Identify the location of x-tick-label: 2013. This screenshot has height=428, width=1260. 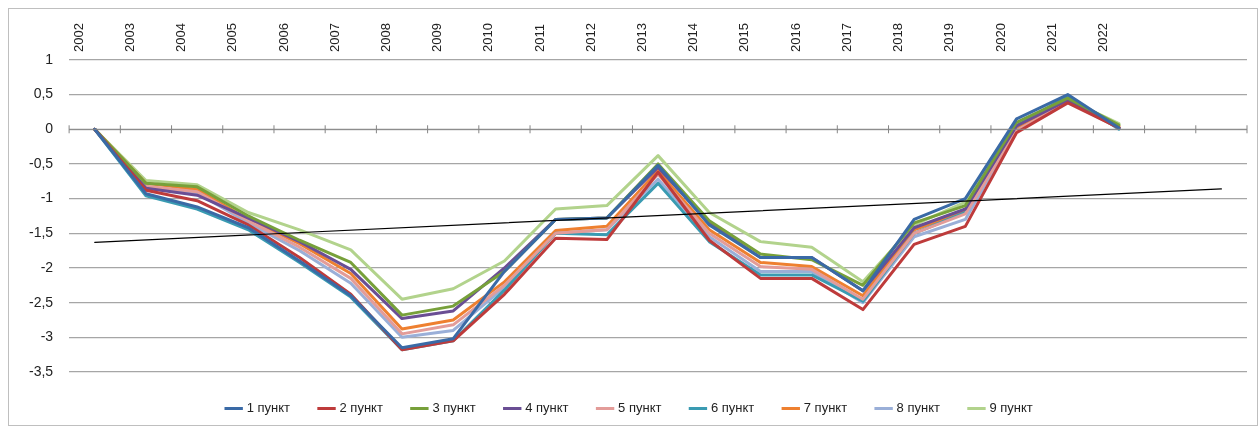
(642, 37).